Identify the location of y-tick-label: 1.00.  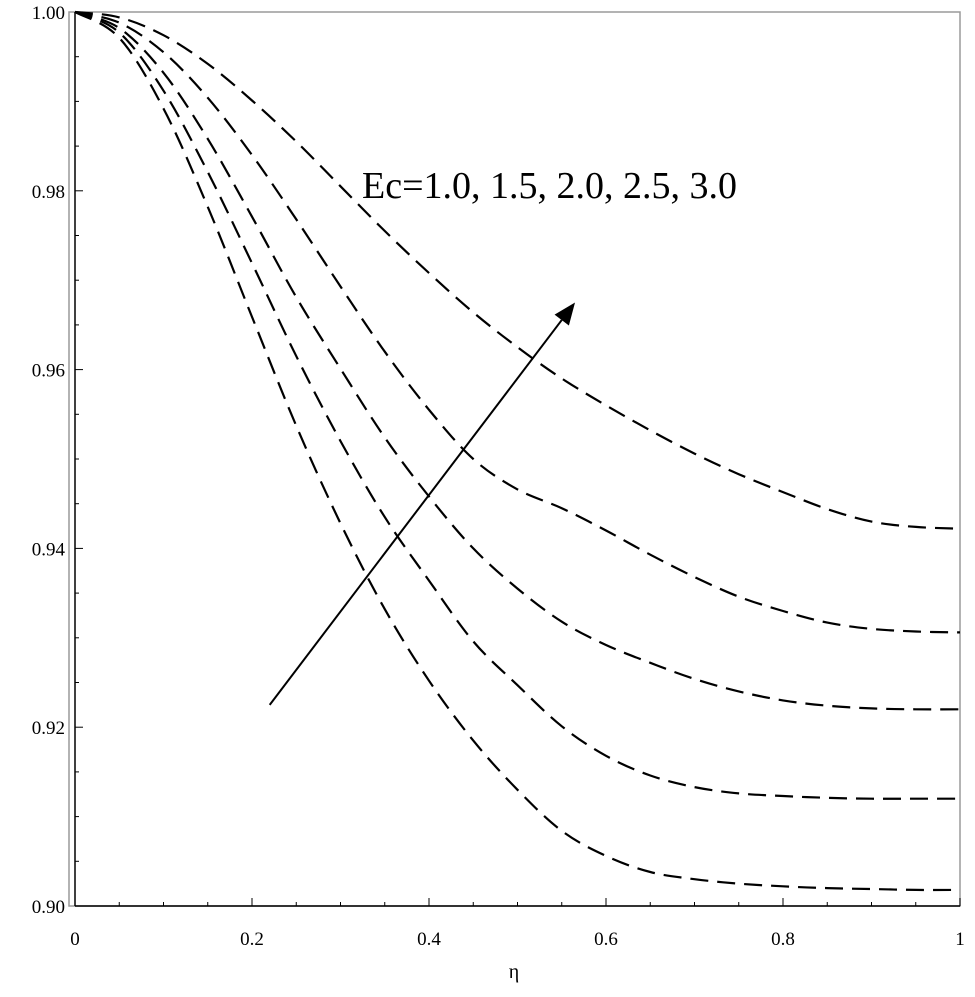
(48, 13).